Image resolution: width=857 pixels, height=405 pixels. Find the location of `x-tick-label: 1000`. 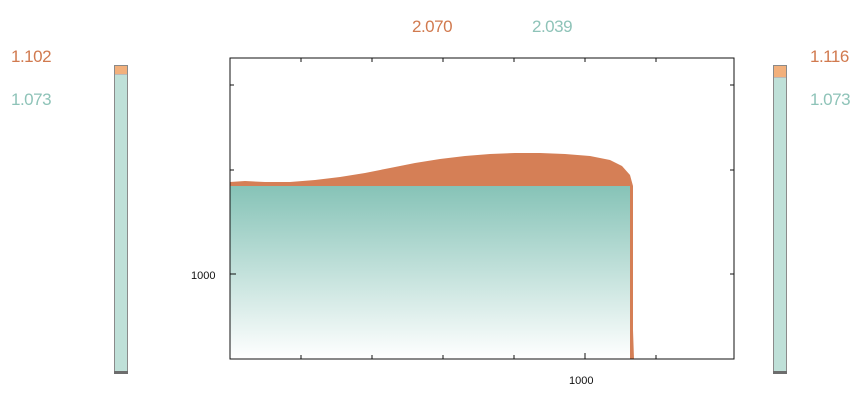

x-tick-label: 1000 is located at coordinates (581, 381).